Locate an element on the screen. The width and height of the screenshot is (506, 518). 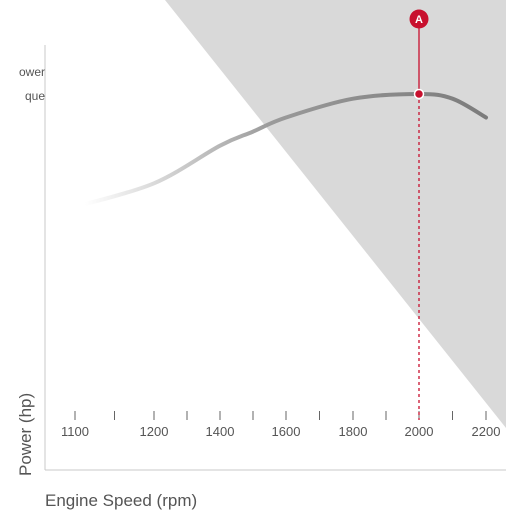
x-tick-label: 2200 is located at coordinates (486, 431).